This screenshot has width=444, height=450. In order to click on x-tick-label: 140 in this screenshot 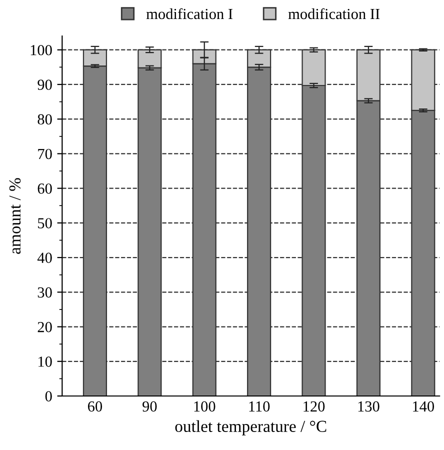, I will do `click(423, 406)`.